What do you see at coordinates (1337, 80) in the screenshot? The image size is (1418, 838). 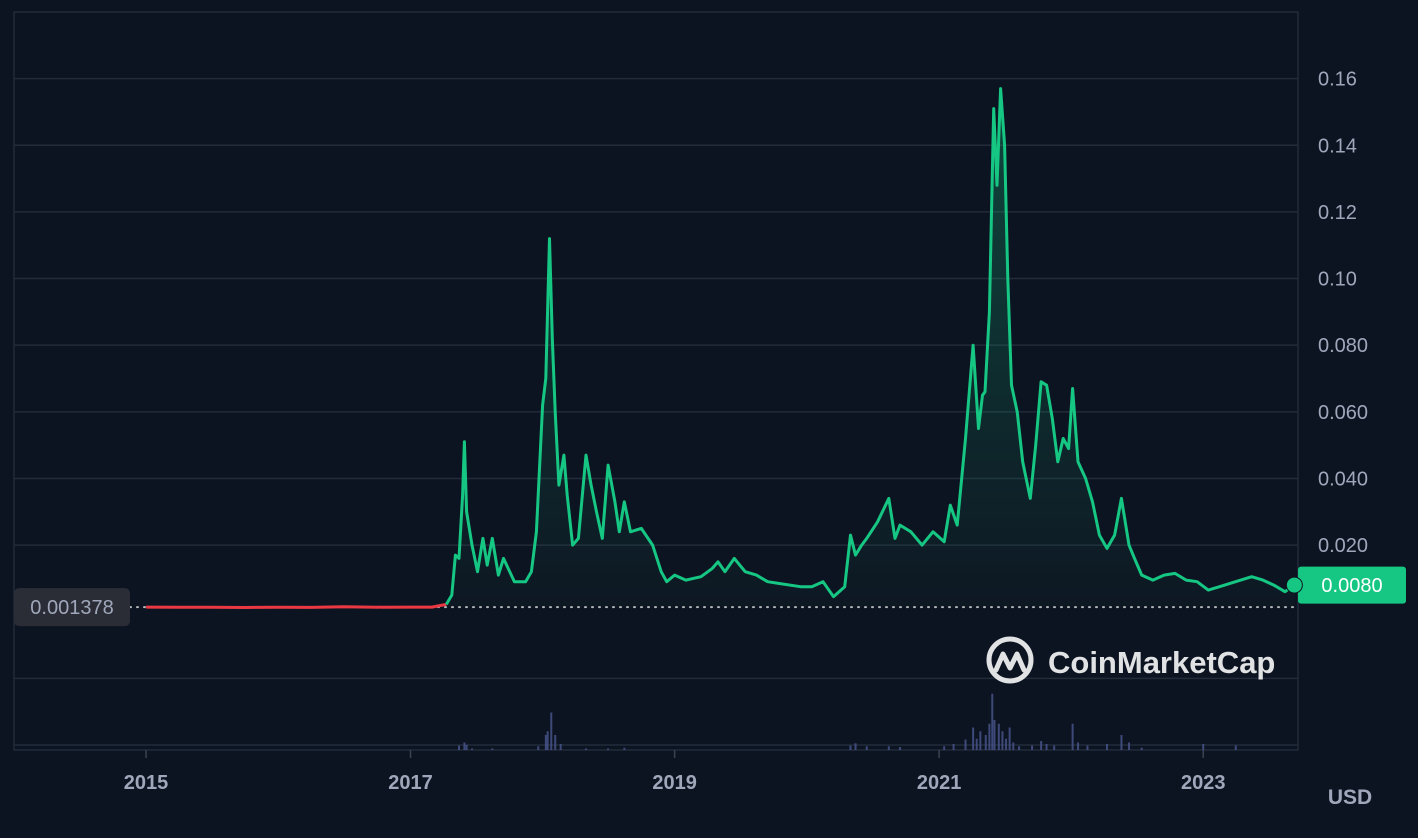 I see `y-tick-label: 0.16` at bounding box center [1337, 80].